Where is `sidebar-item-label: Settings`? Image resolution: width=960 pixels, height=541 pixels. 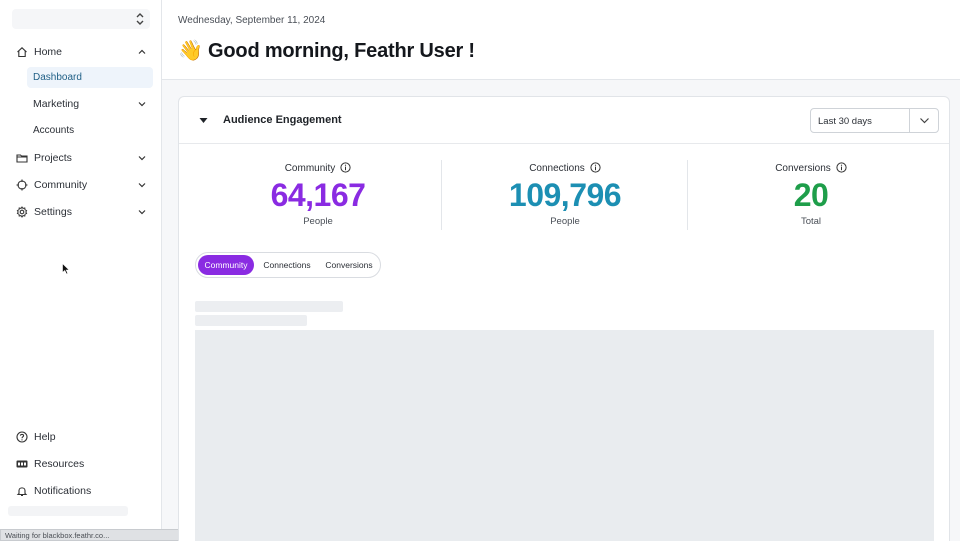 sidebar-item-label: Settings is located at coordinates (53, 211).